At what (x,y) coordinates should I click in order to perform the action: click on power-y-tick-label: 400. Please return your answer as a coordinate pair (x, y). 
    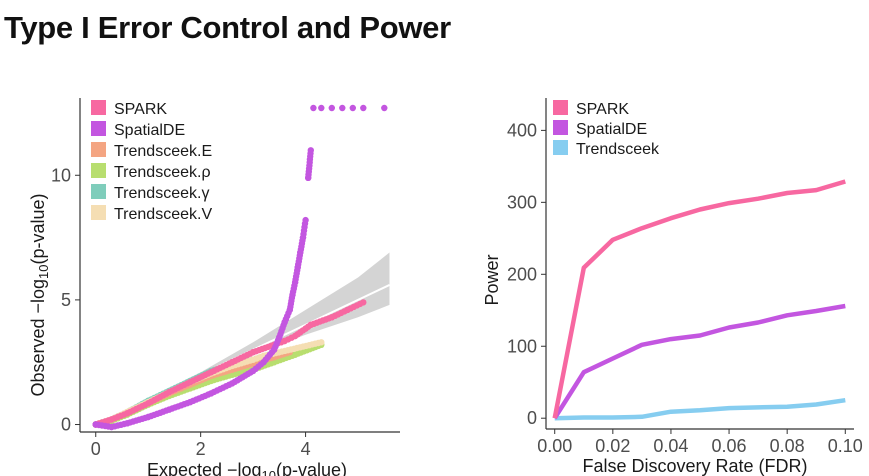
    Looking at the image, I should click on (522, 130).